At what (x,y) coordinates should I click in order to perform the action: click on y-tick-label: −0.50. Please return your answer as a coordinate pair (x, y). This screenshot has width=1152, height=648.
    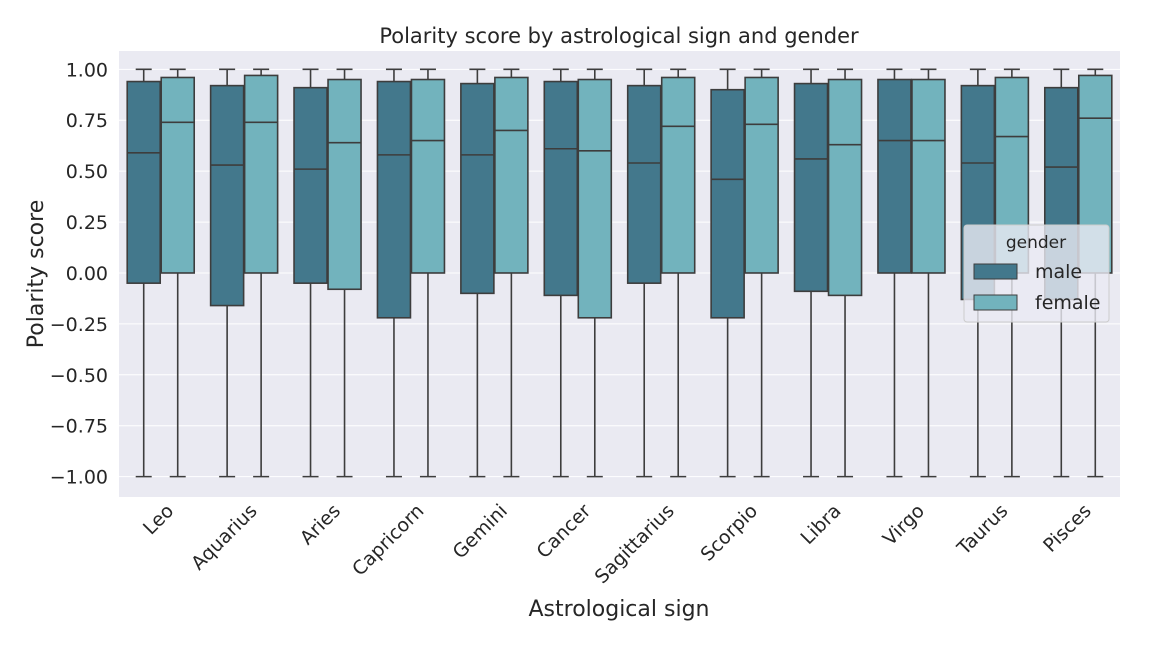
    Looking at the image, I should click on (79, 376).